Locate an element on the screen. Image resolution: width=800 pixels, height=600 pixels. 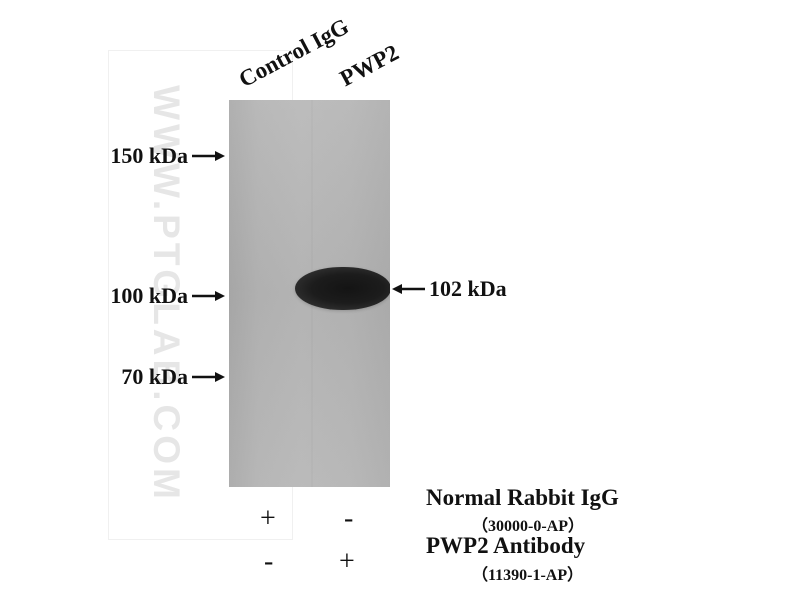
treatment-sign-pwp2-lane2: + is located at coordinates (347, 561).